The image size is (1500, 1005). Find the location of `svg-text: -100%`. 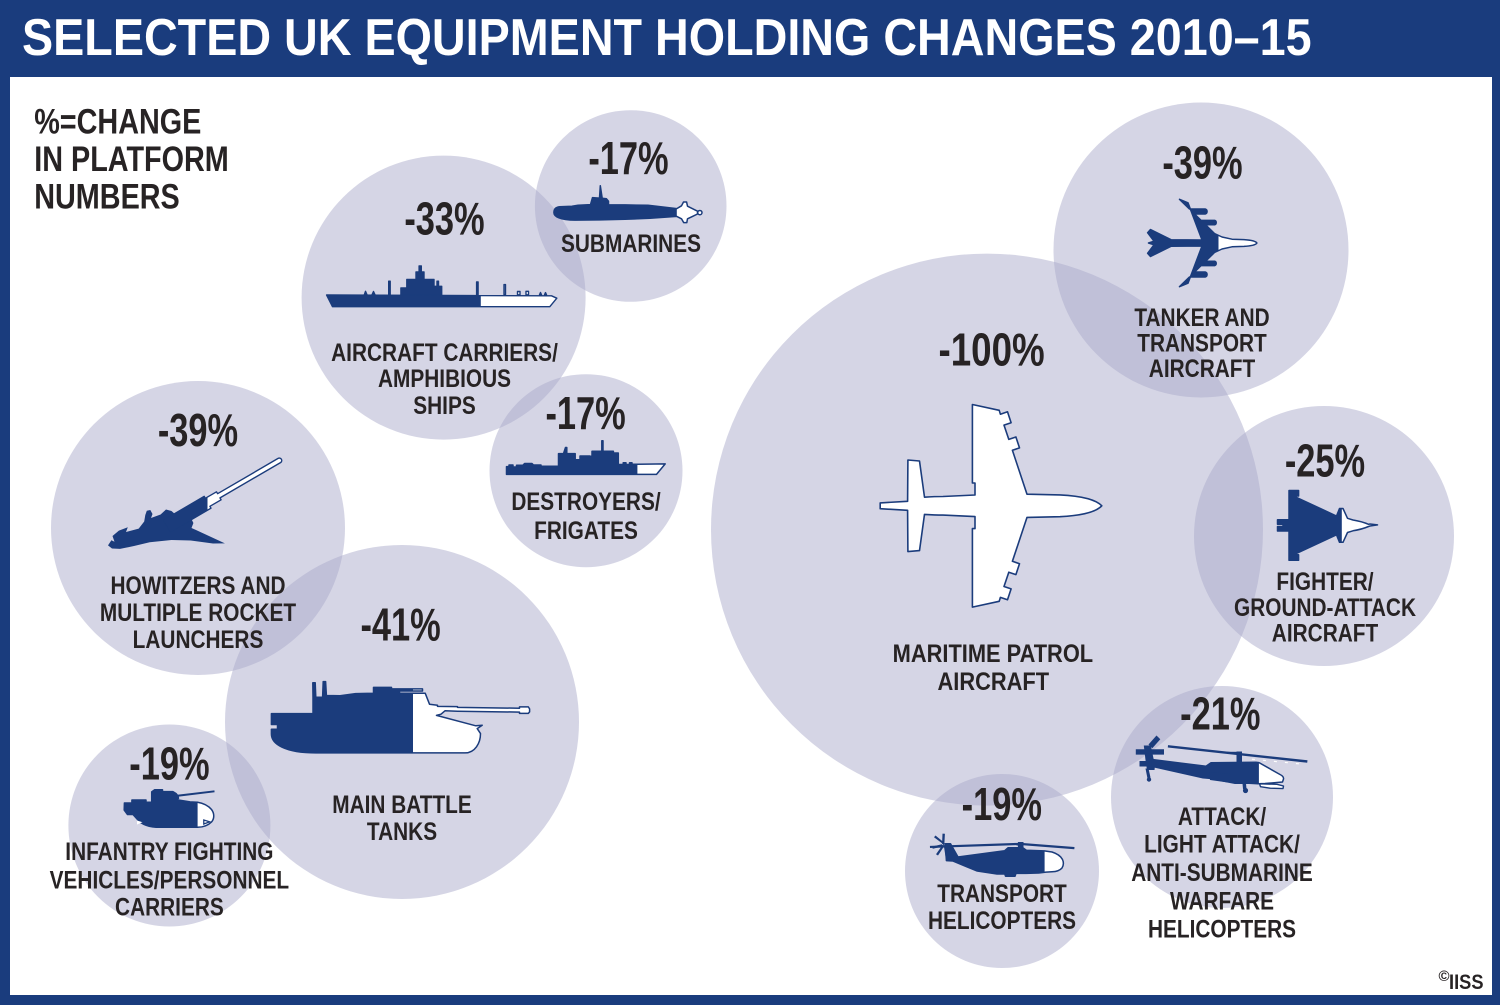

svg-text: -100% is located at coordinates (992, 349).